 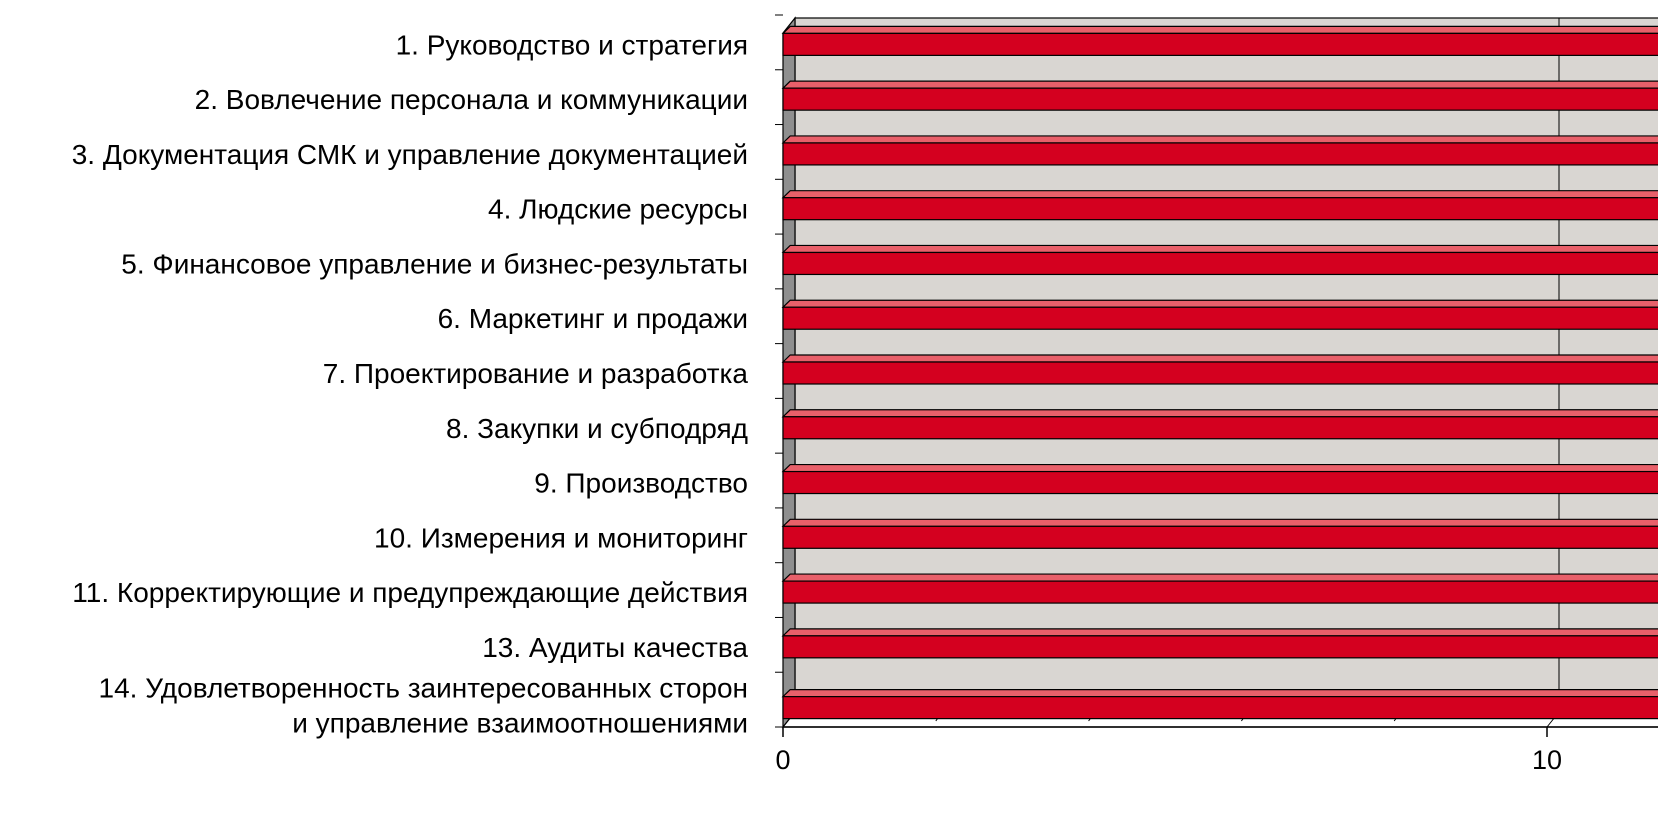 What do you see at coordinates (782, 760) in the screenshot?
I see `x-tick-label: 0` at bounding box center [782, 760].